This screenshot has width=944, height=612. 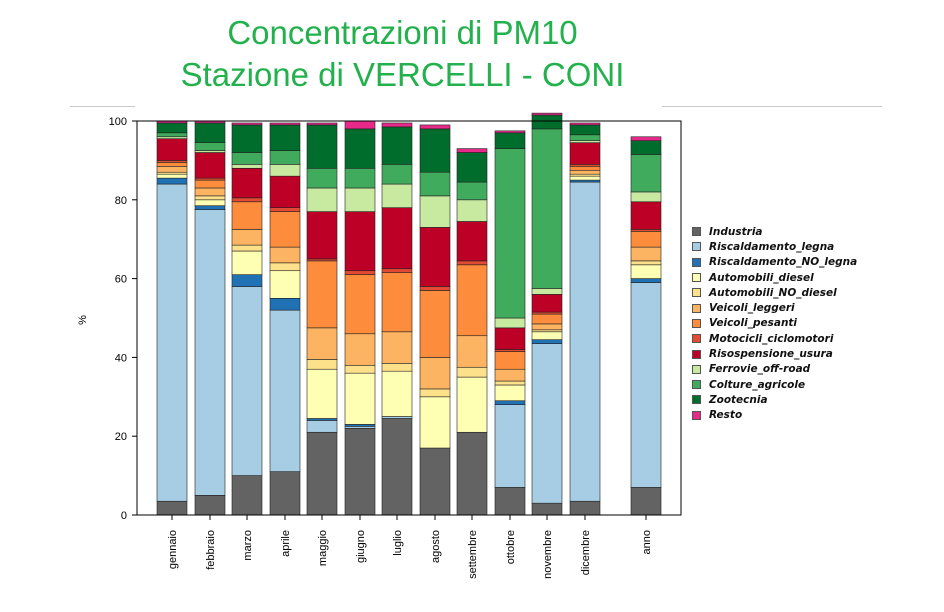 I want to click on legend-label: Riscaldamento_NO_legna, so click(x=783, y=262).